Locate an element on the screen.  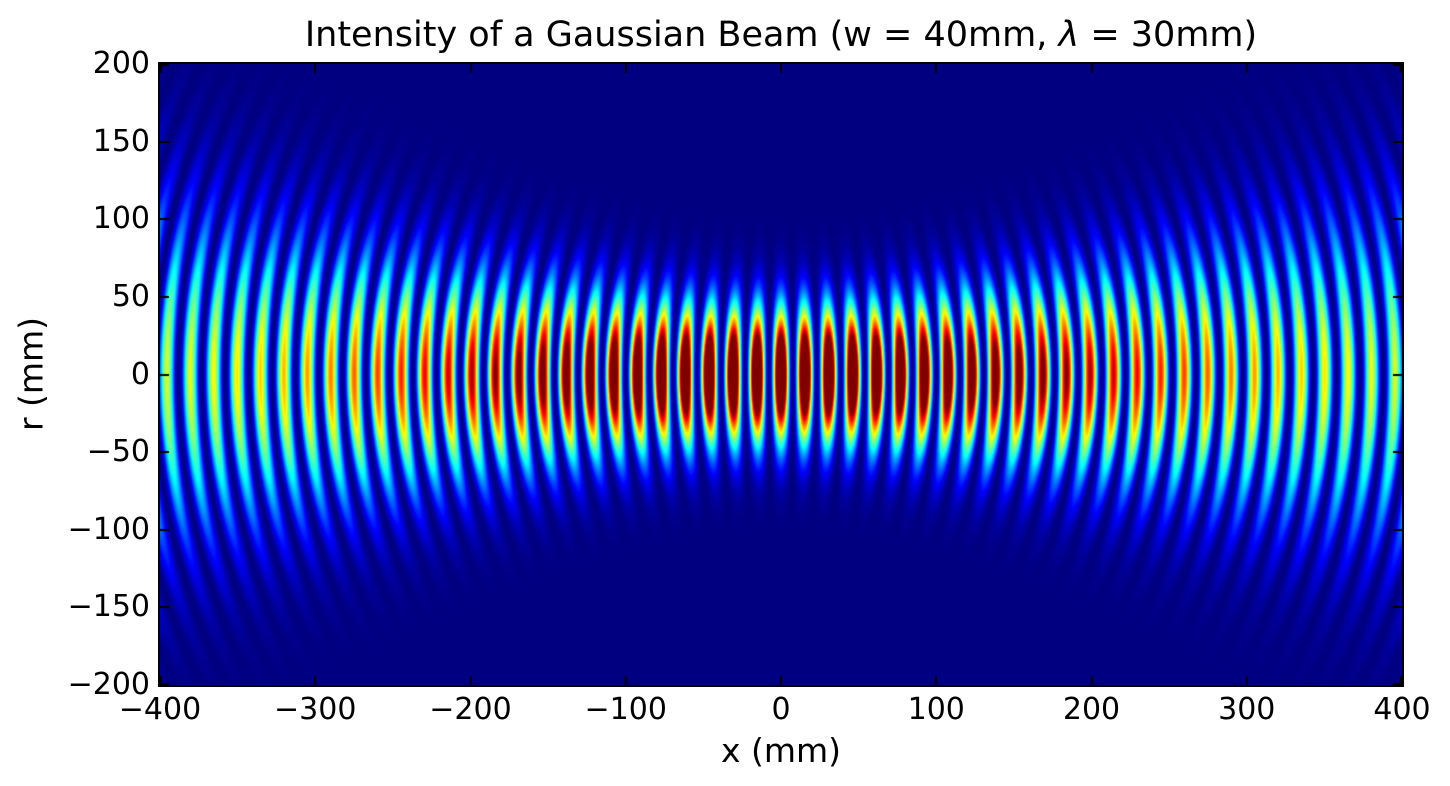
x-tick-label: 100 is located at coordinates (936, 709).